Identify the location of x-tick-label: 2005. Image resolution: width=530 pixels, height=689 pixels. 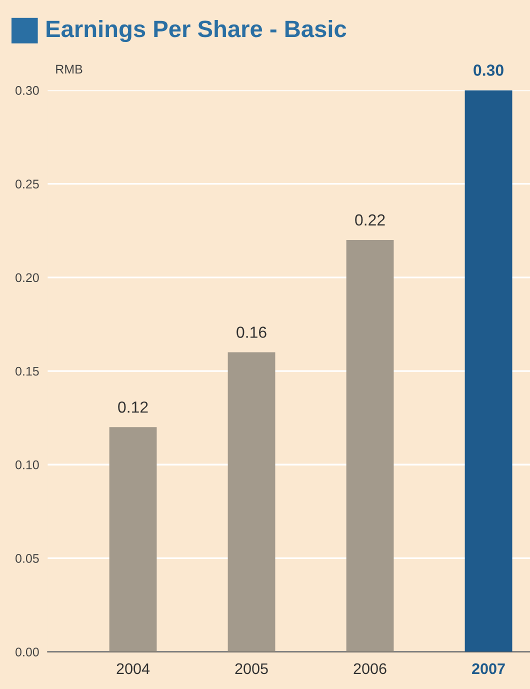
(251, 668).